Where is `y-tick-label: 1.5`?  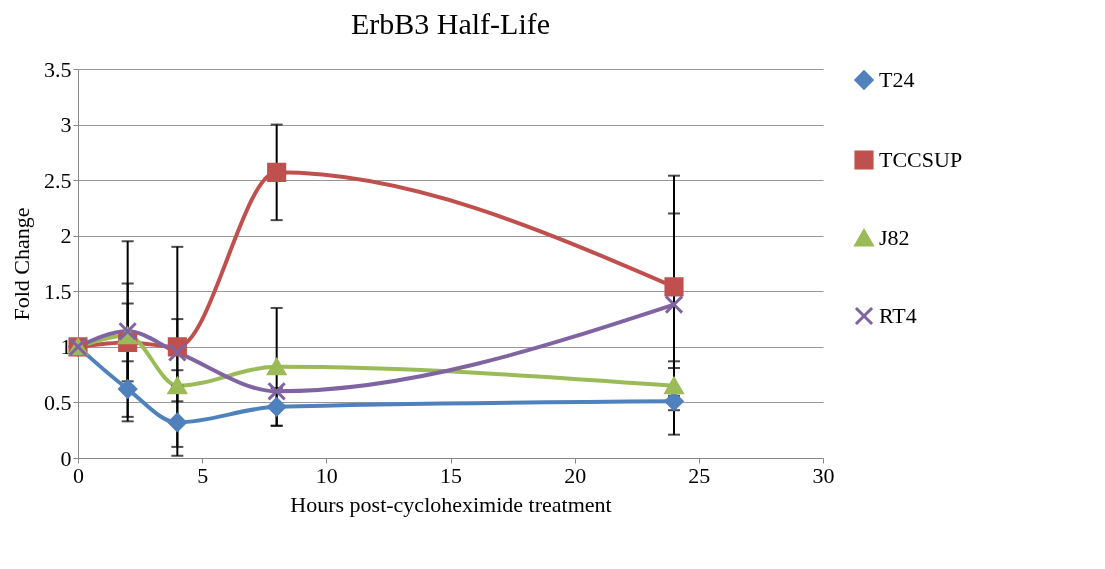 y-tick-label: 1.5 is located at coordinates (58, 291).